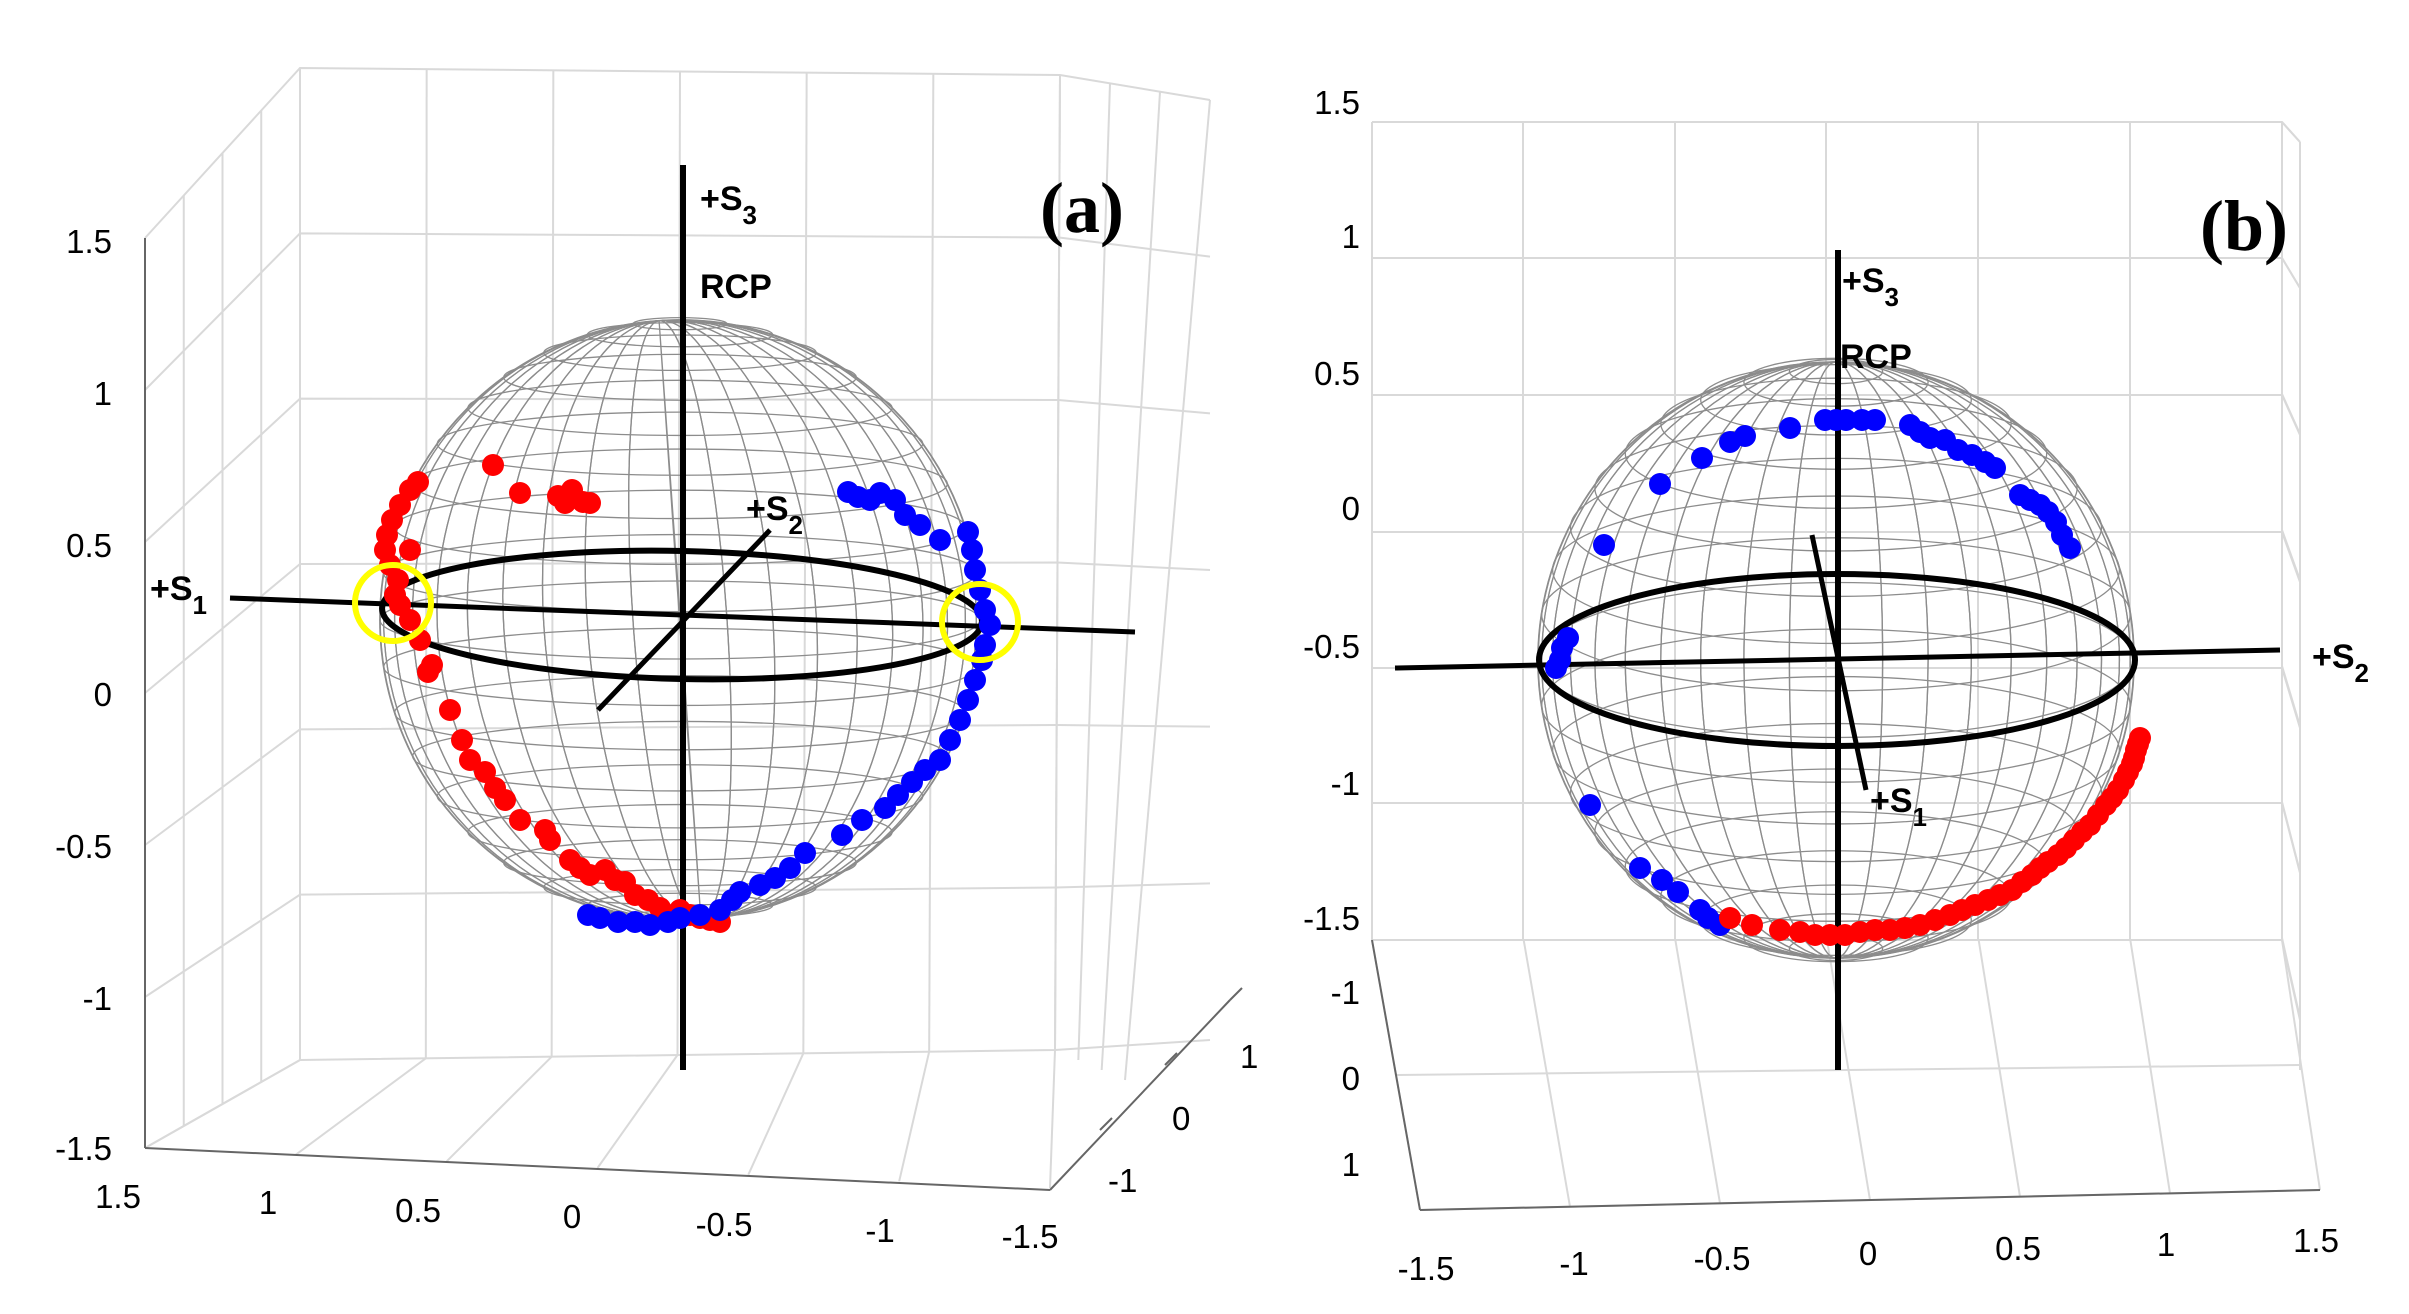 The width and height of the screenshot is (2409, 1314). What do you see at coordinates (103, 694) in the screenshot?
I see `a-vtick-4: 0` at bounding box center [103, 694].